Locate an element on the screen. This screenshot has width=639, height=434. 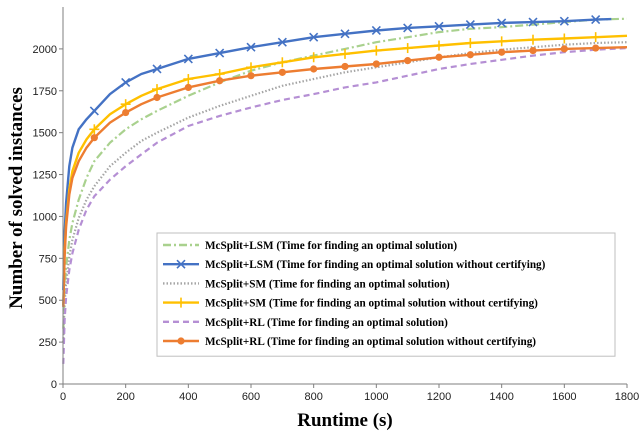
x-axis-title: Runtime (s) is located at coordinates (345, 420).